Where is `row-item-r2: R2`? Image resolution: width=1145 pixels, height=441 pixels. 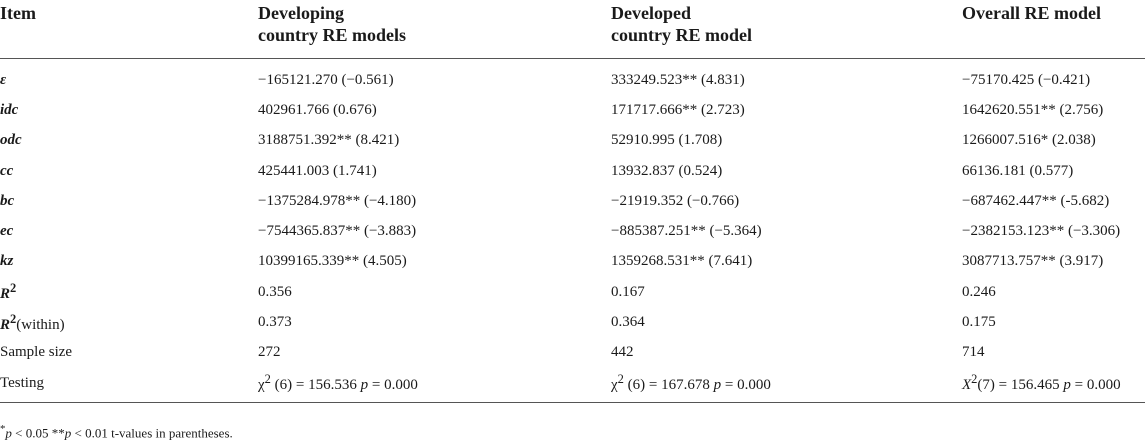
row-item-r2: R2 is located at coordinates (129, 292).